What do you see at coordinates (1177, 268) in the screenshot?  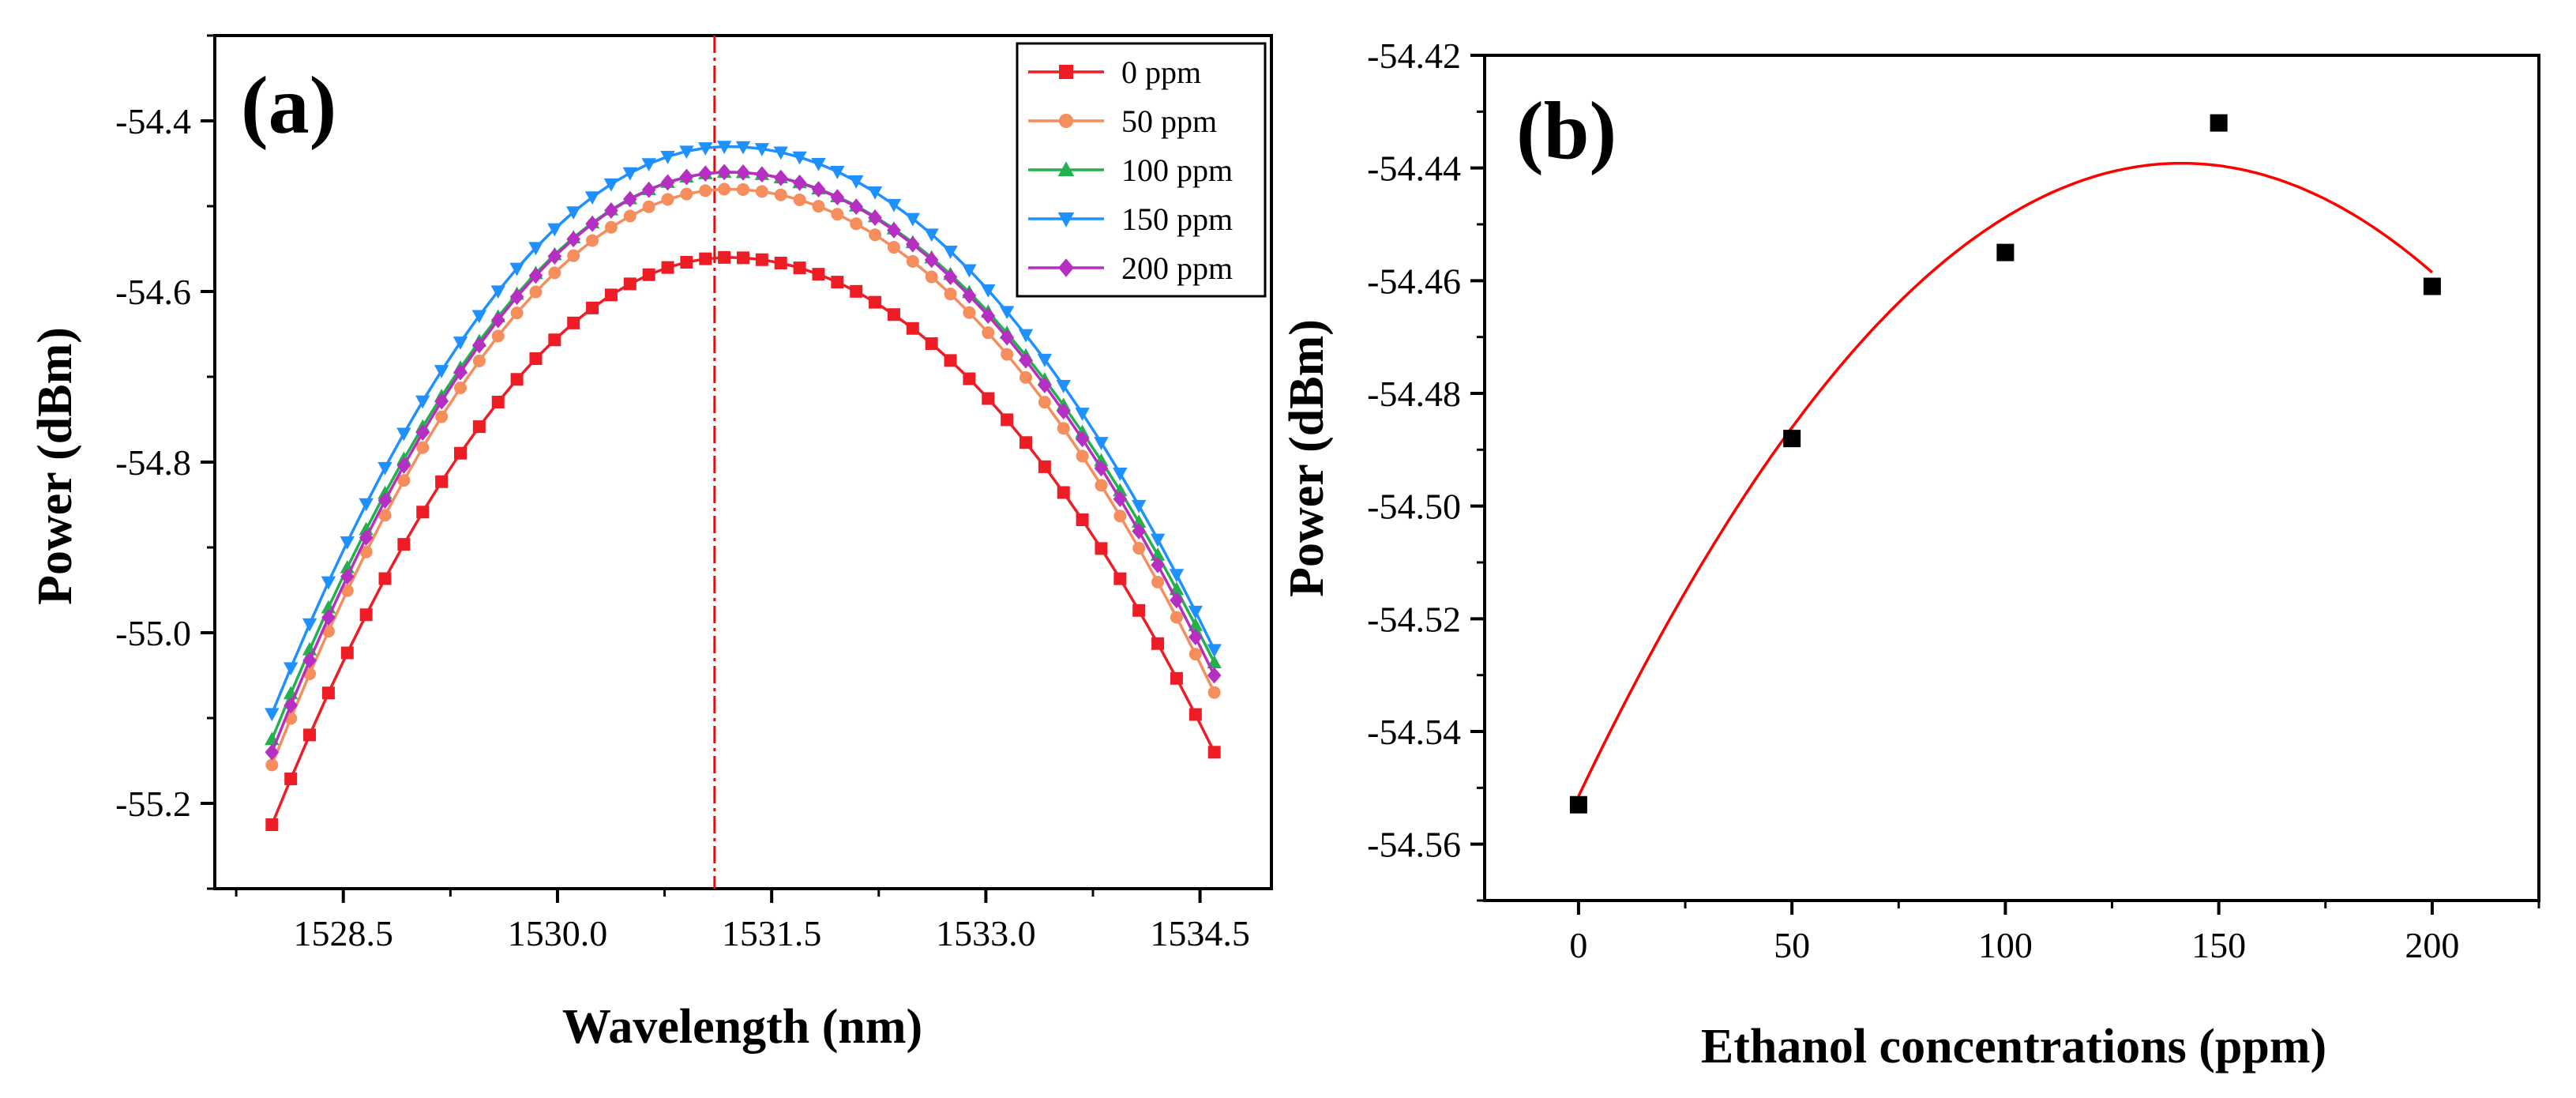 I see `legend-label: 200 ppm` at bounding box center [1177, 268].